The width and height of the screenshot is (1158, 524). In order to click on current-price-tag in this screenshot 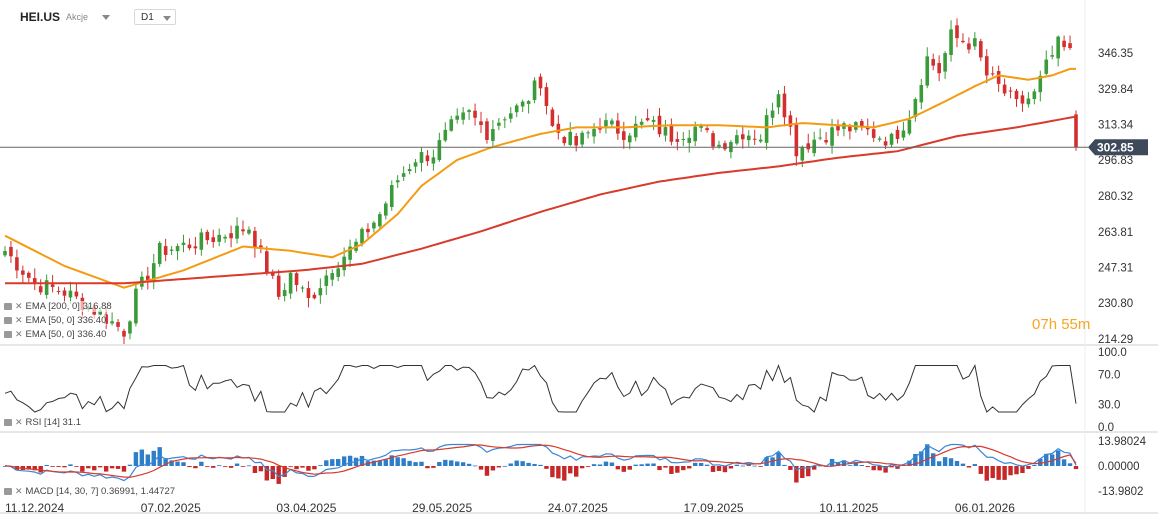, I will do `click(1118, 147)`.